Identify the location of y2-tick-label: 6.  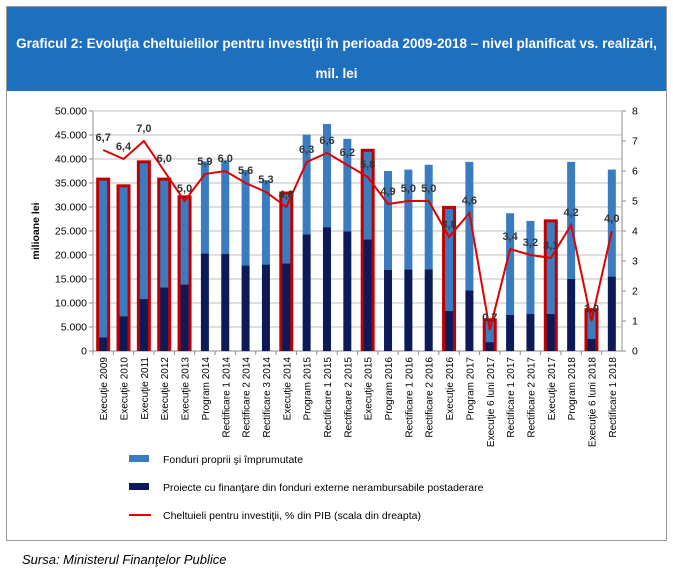
(635, 172).